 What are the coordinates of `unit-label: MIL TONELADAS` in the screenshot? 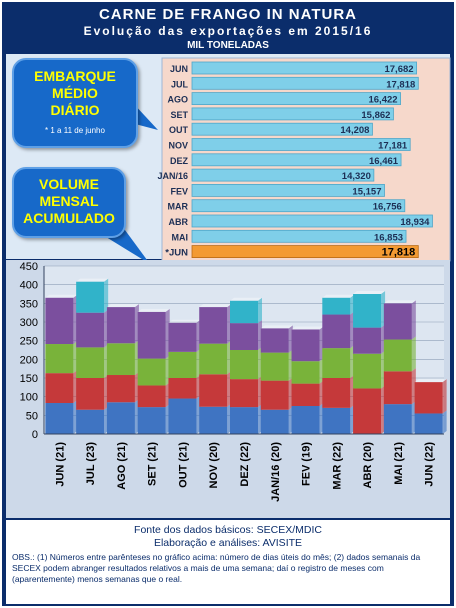 It's located at (228, 45).